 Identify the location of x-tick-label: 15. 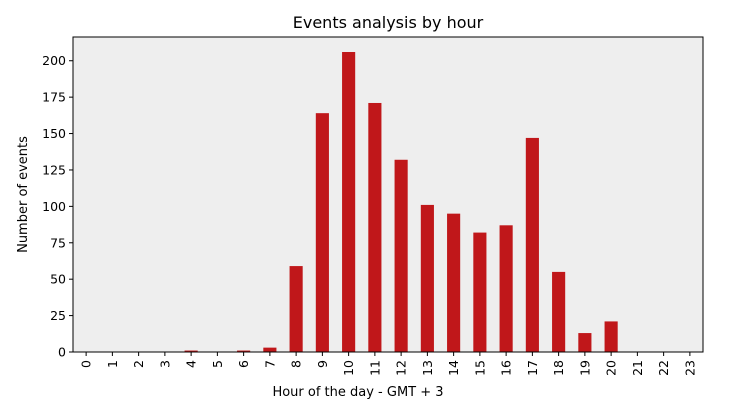
(479, 368).